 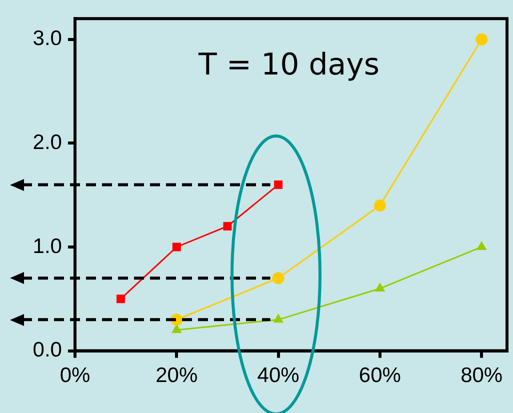 I want to click on x-tick-label: 40%, so click(x=278, y=376).